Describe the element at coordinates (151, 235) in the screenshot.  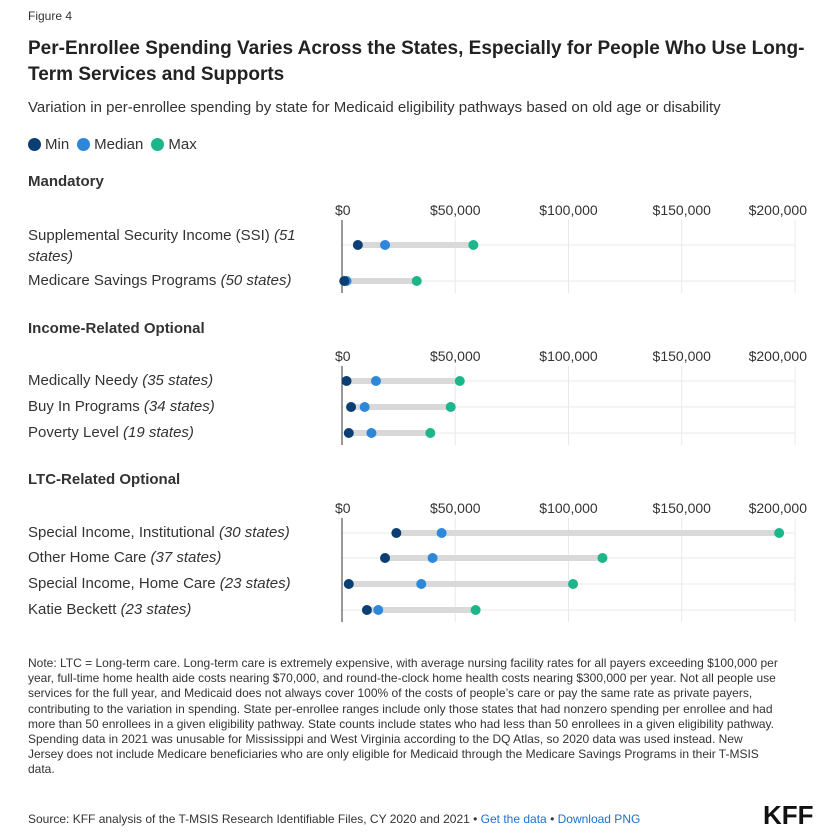
I see `row-label-name: Supplemental Security Income (SSI)` at that location.